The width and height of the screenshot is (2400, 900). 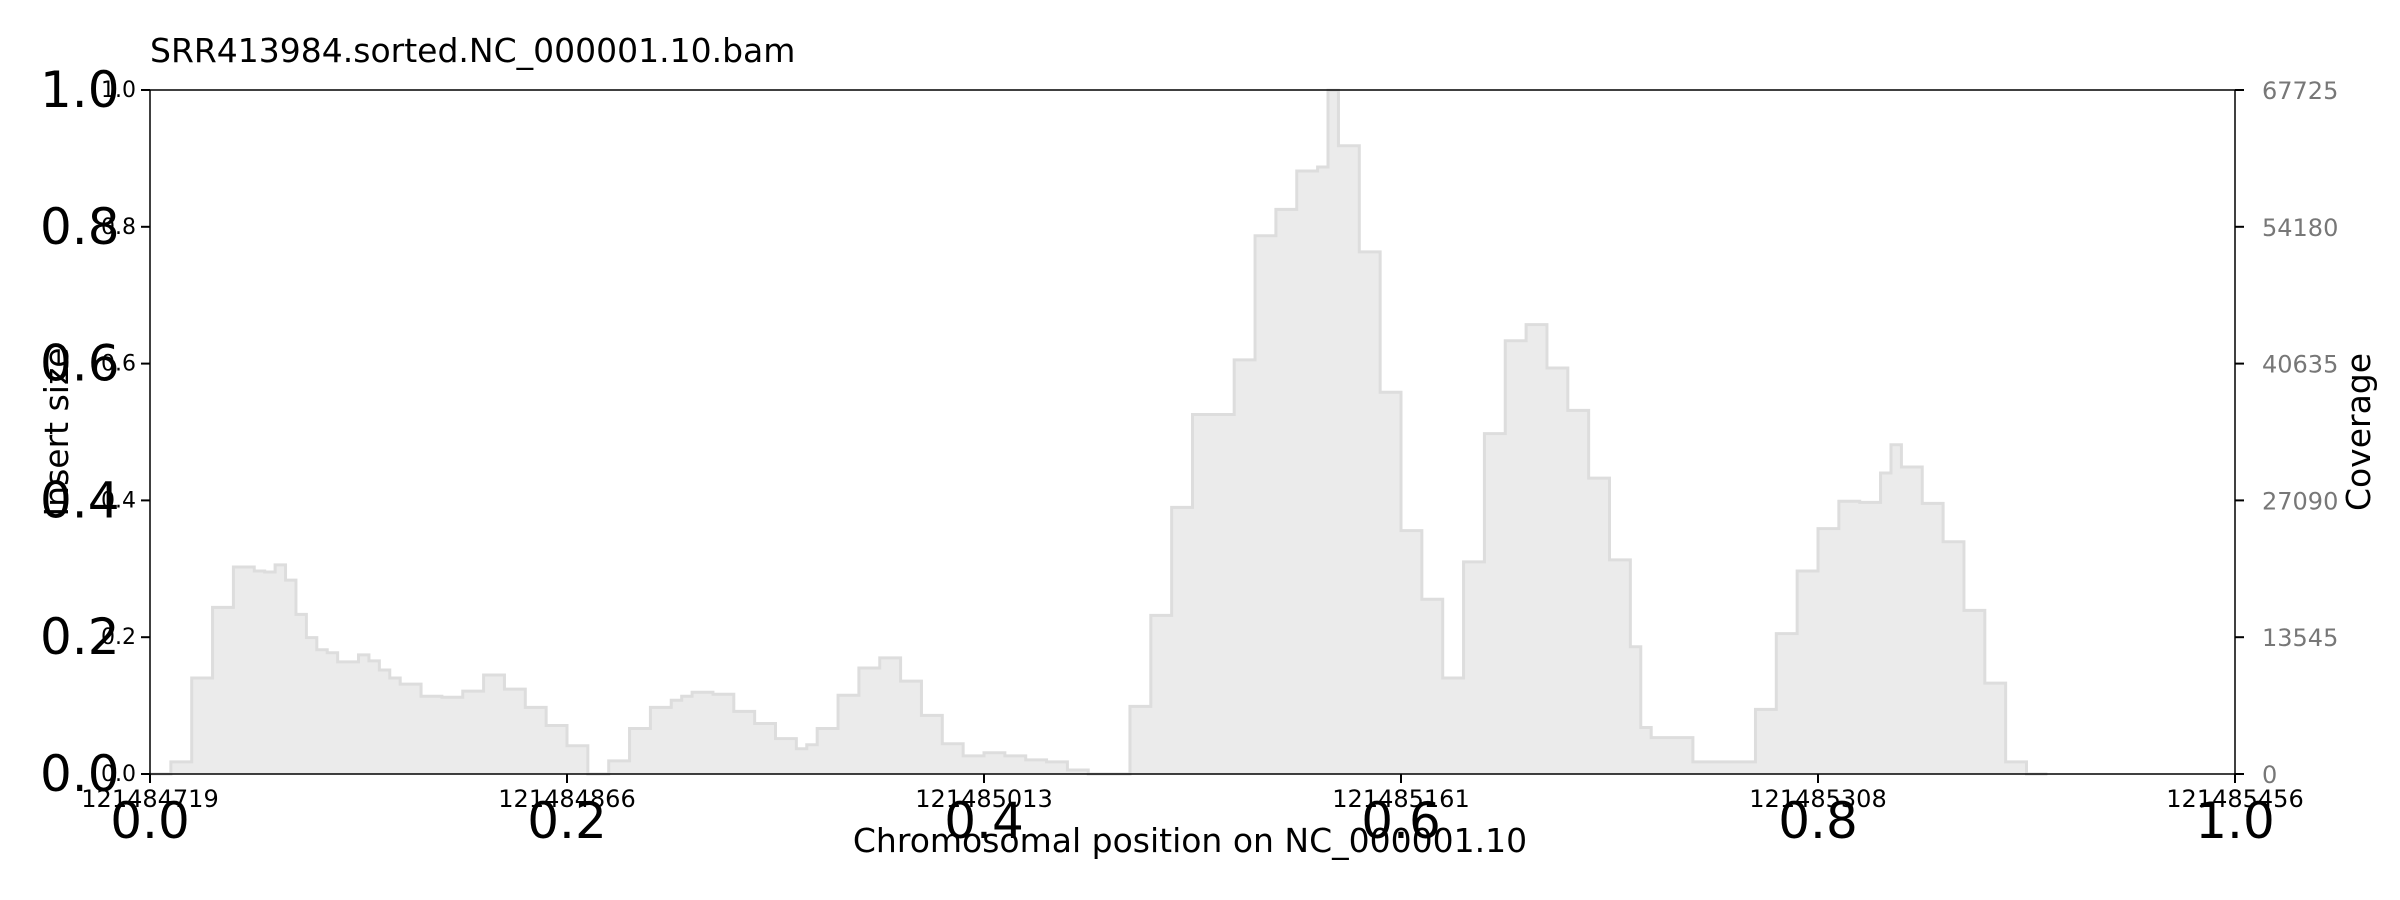 What do you see at coordinates (1400, 799) in the screenshot?
I see `position-tick-label: 121485161` at bounding box center [1400, 799].